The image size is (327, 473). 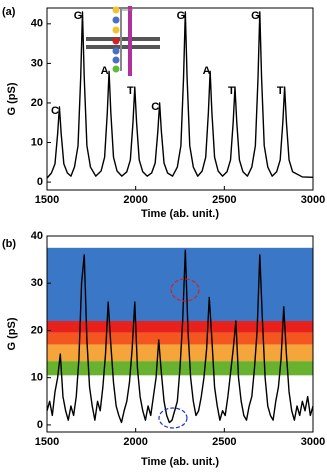 I want to click on membrane-top, so click(x=123, y=39).